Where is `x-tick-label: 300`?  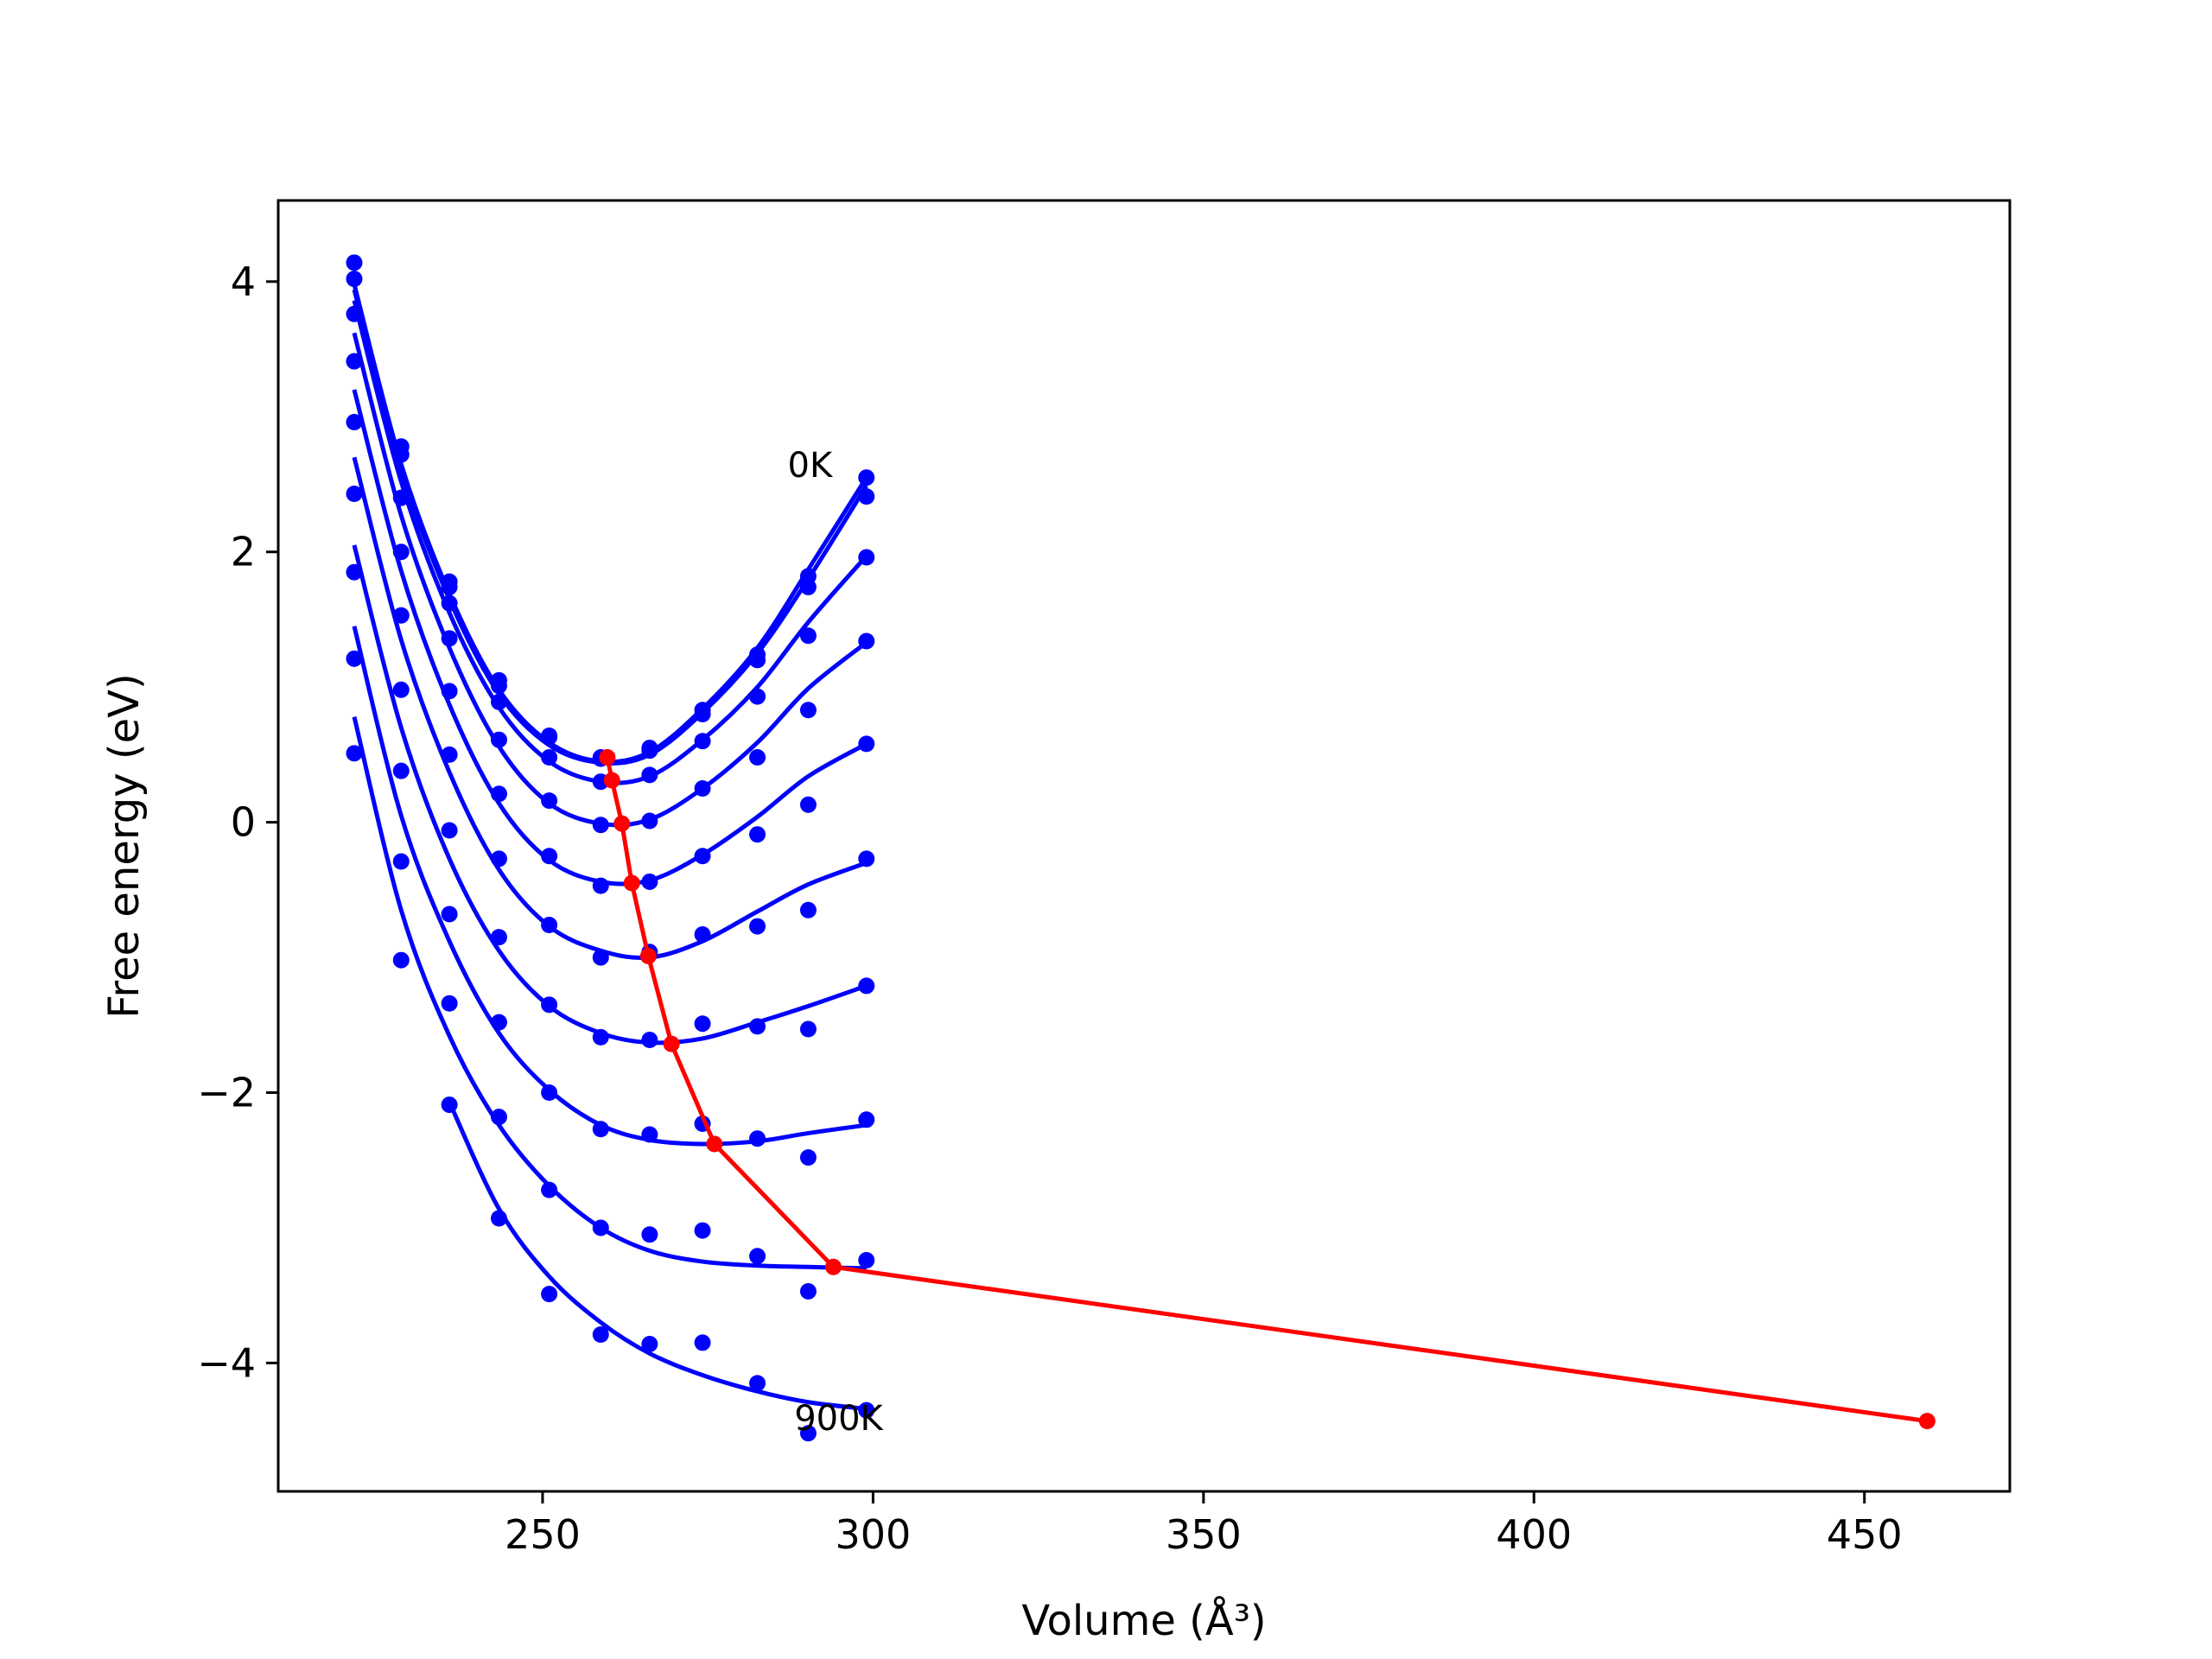 x-tick-label: 300 is located at coordinates (873, 1534).